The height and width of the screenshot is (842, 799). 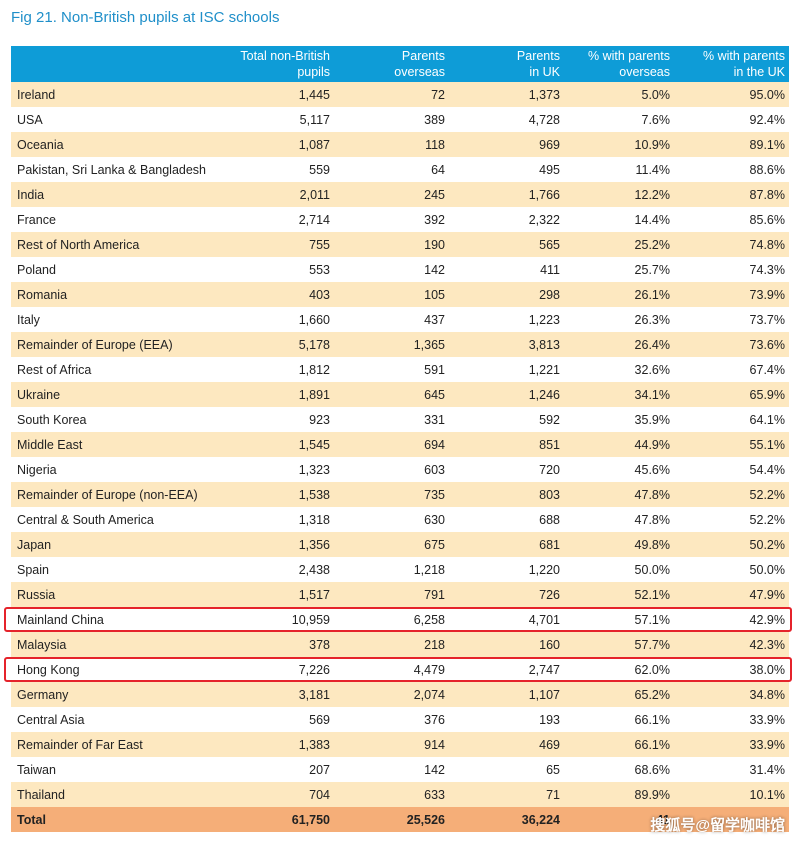 I want to click on pct-uk-cell: 73.7%, so click(x=767, y=319).